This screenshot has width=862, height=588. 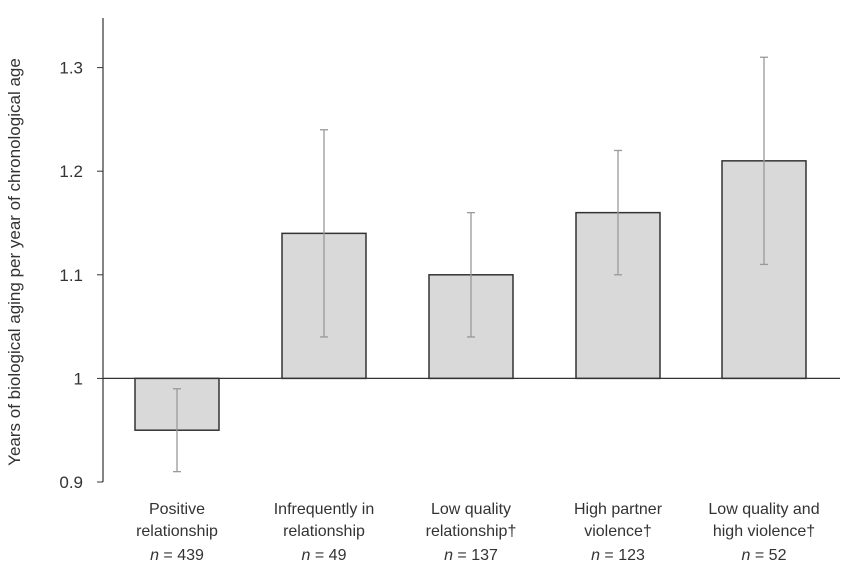 I want to click on y-tick-label: 1, so click(x=78, y=378).